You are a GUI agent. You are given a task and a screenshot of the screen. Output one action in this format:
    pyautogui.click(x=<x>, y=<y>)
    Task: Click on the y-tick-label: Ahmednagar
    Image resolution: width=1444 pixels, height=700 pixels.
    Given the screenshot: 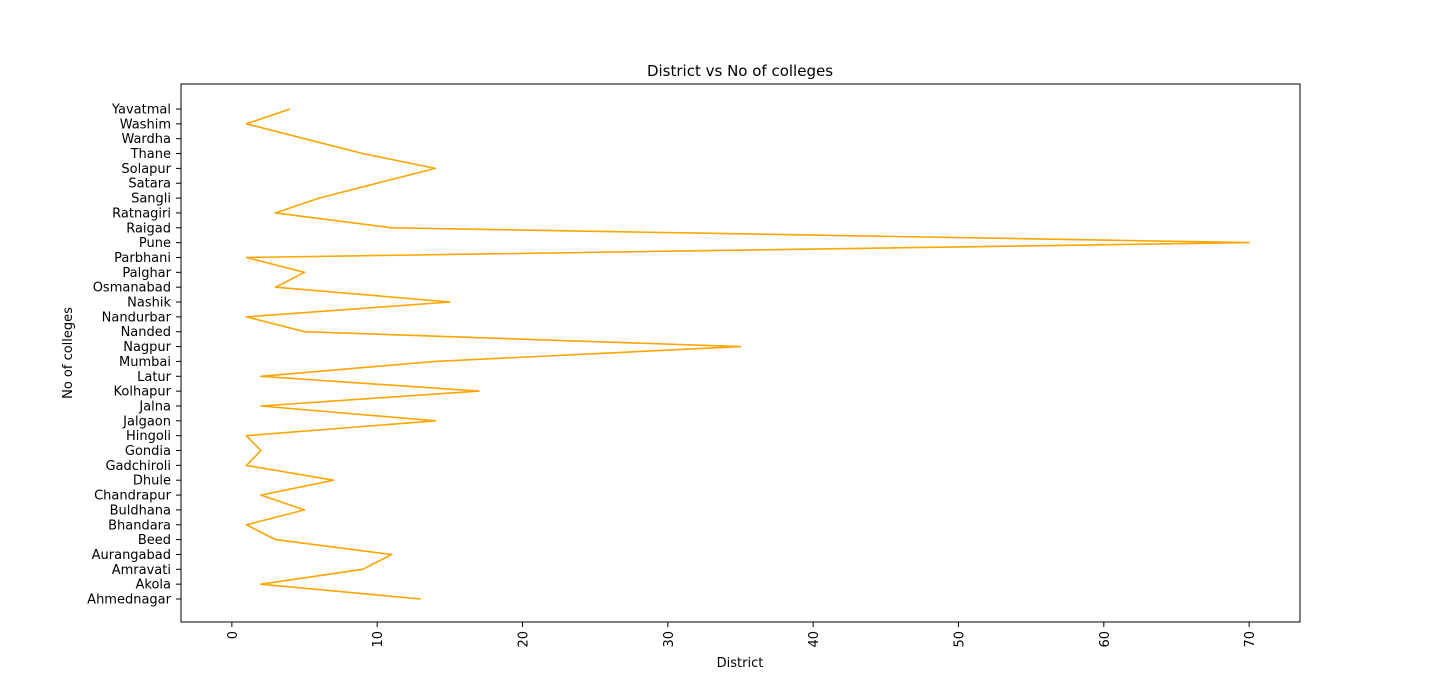 What is the action you would take?
    pyautogui.click(x=129, y=600)
    